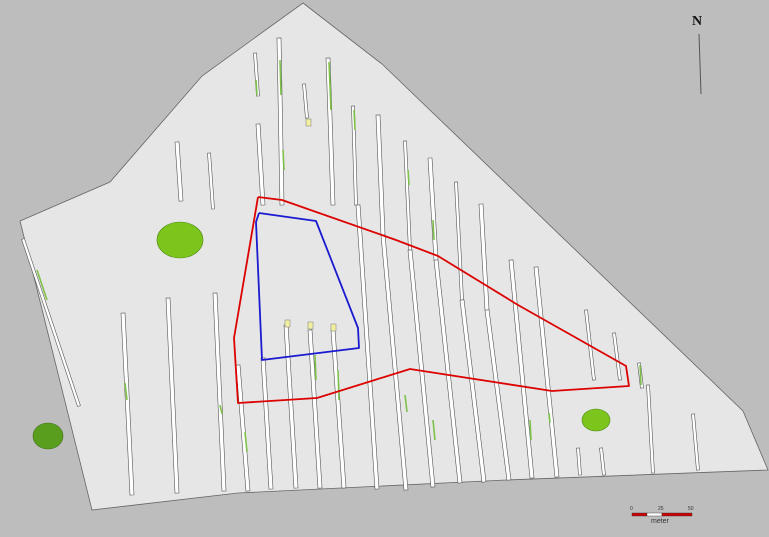 The height and width of the screenshot is (537, 769). I want to click on tree-canopy-left, so click(48, 436).